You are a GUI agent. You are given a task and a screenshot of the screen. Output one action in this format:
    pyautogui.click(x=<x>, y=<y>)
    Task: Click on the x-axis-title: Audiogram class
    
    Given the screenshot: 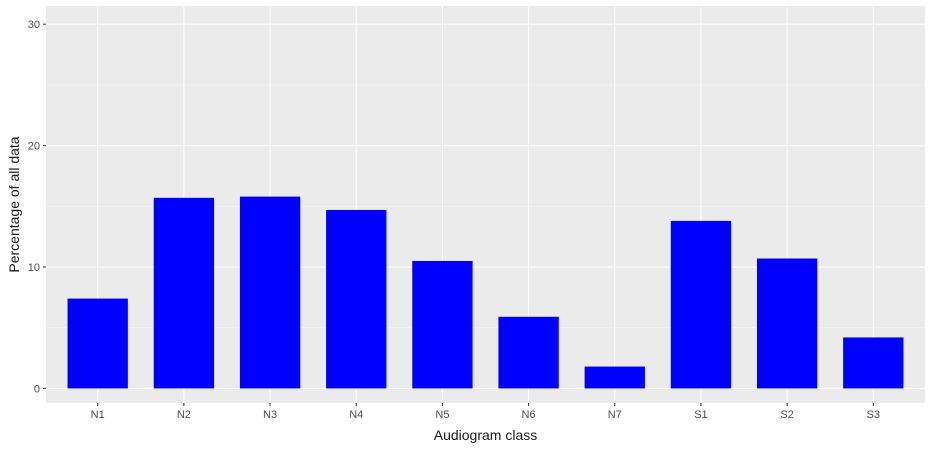 What is the action you would take?
    pyautogui.click(x=486, y=435)
    